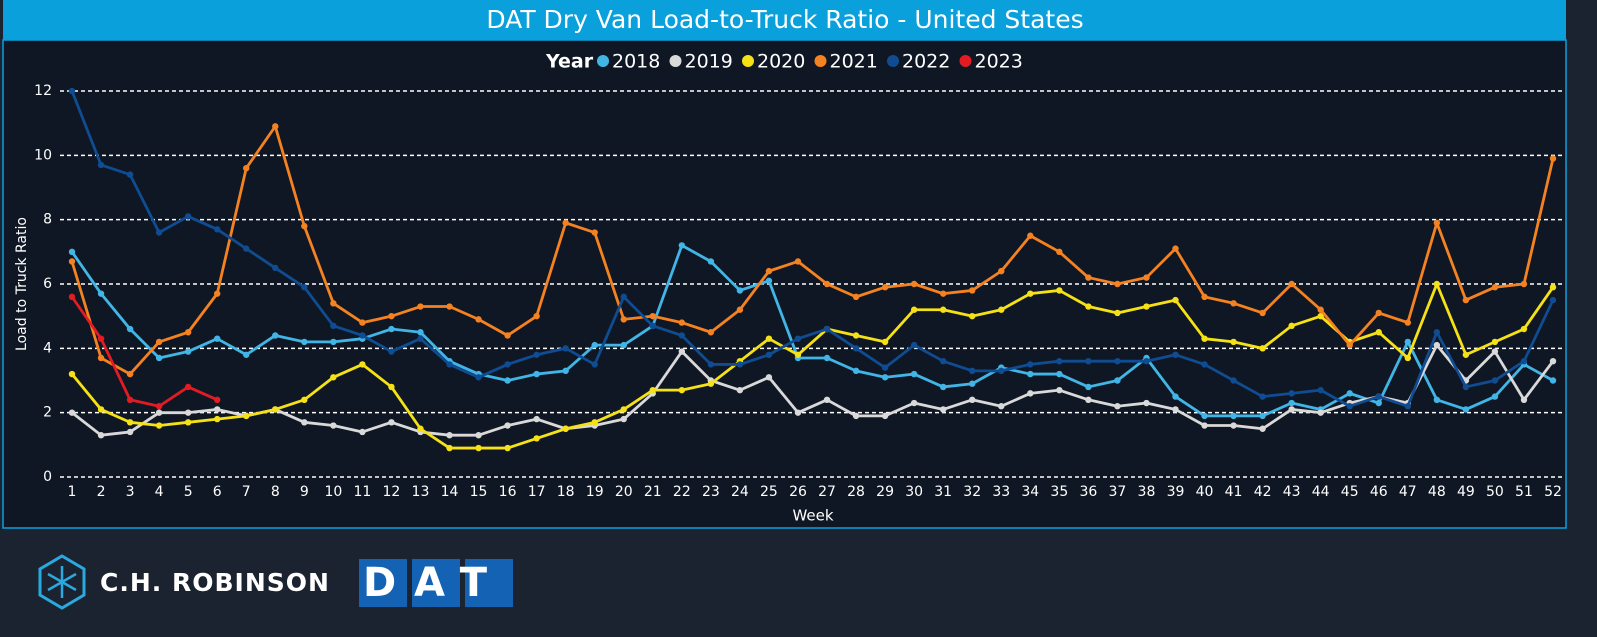 Image resolution: width=1597 pixels, height=637 pixels. Describe the element at coordinates (47, 284) in the screenshot. I see `y-tick-label: 6` at that location.